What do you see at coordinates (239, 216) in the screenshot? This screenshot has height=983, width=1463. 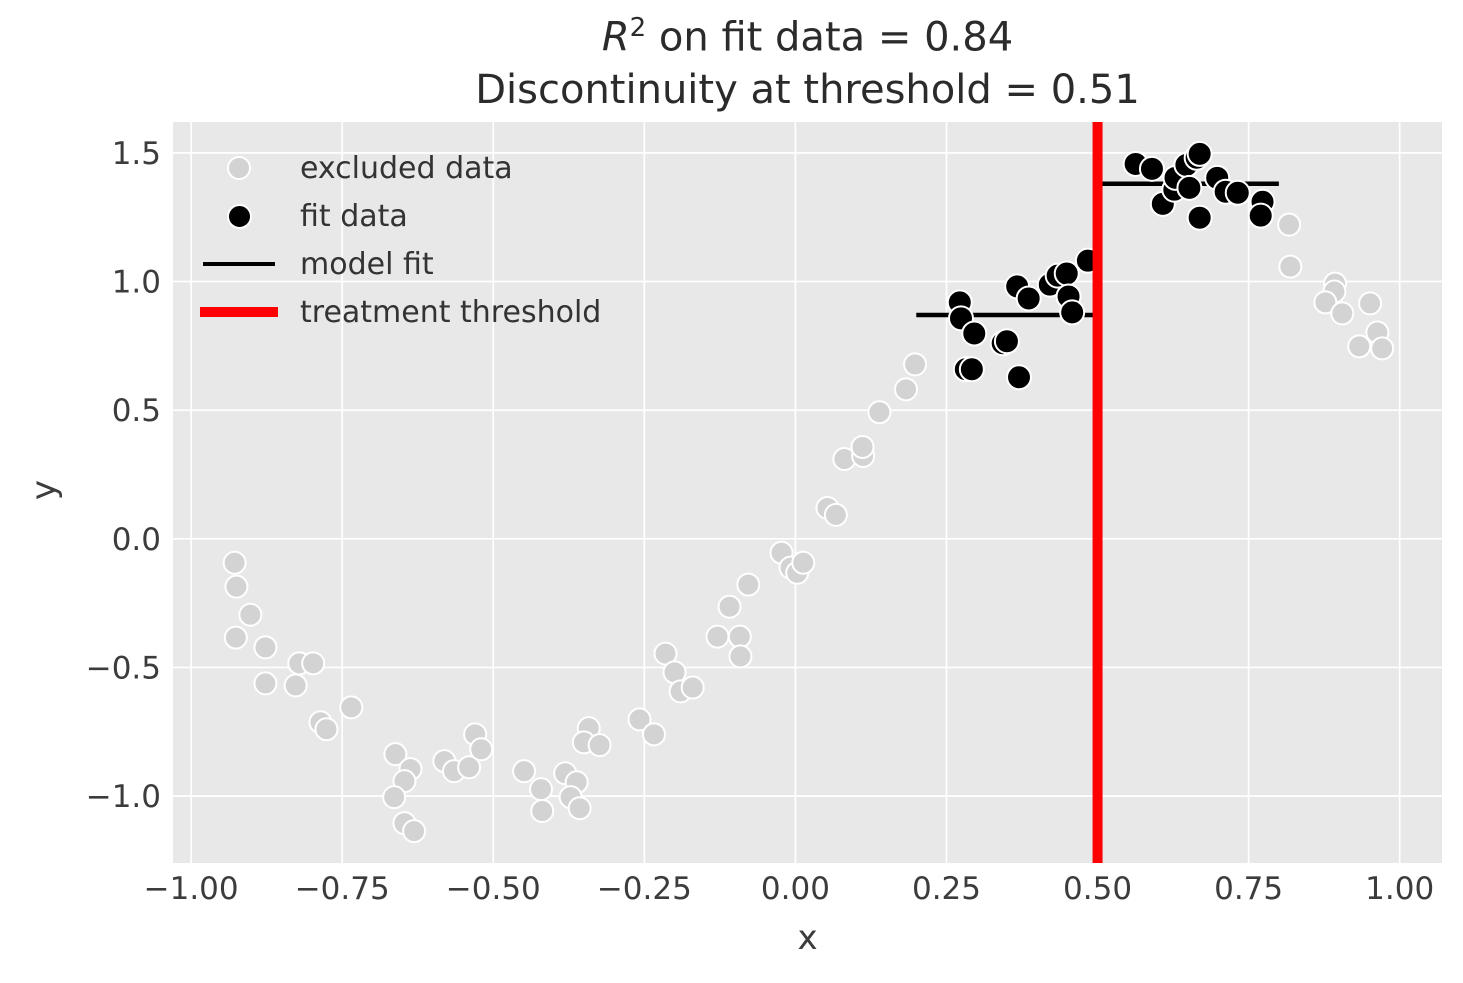 I see `fit-data-marker-icon` at bounding box center [239, 216].